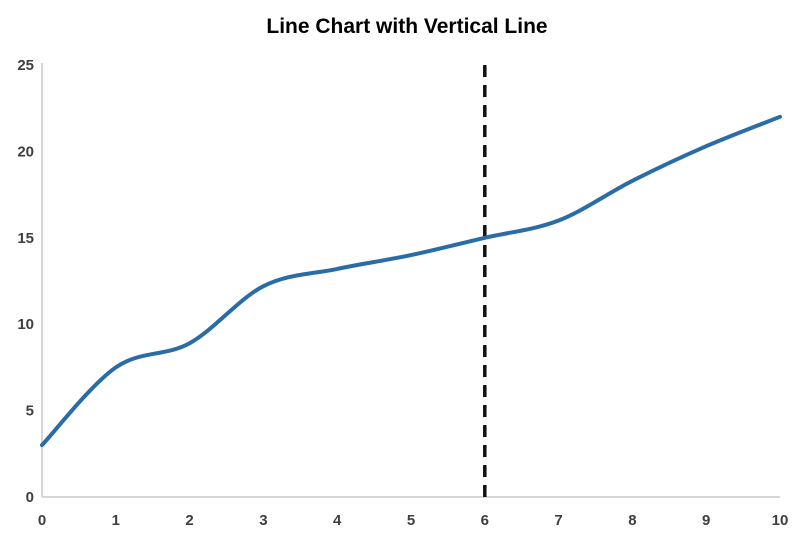  Describe the element at coordinates (189, 520) in the screenshot. I see `x-tick-label: 2` at that location.